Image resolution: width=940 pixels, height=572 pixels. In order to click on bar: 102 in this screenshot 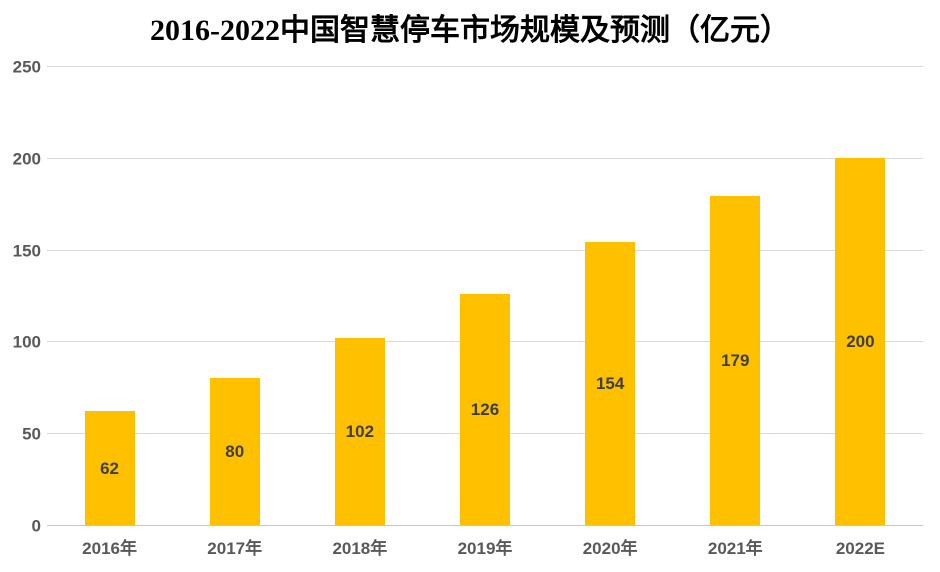, I will do `click(359, 431)`.